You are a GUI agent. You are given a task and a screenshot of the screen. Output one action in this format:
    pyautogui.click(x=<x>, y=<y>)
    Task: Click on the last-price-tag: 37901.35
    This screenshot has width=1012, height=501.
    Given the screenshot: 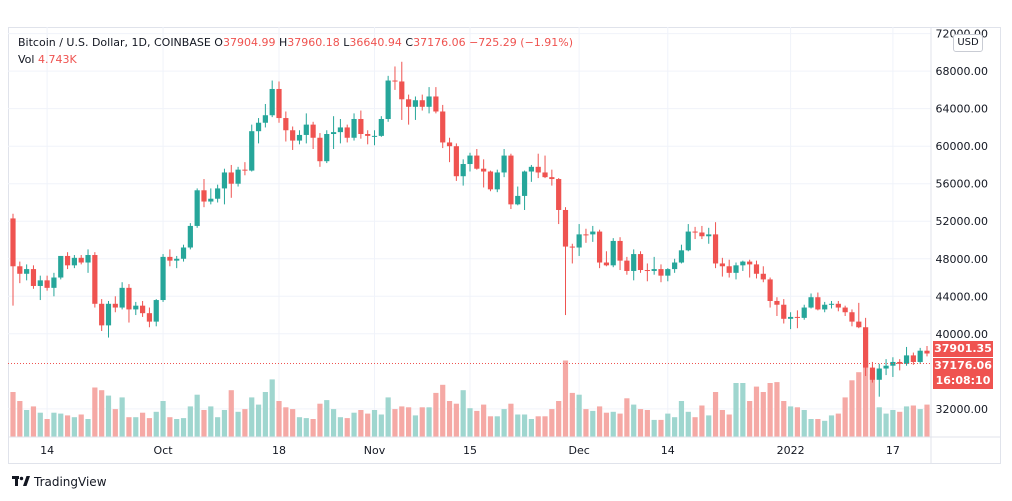 What is the action you would take?
    pyautogui.click(x=963, y=349)
    